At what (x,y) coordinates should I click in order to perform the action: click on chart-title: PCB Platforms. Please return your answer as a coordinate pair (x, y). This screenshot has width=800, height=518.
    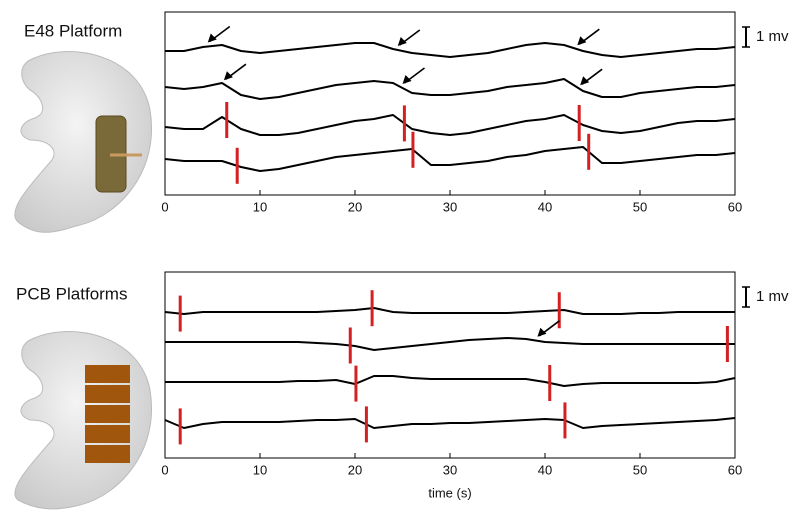
    Looking at the image, I should click on (71, 293).